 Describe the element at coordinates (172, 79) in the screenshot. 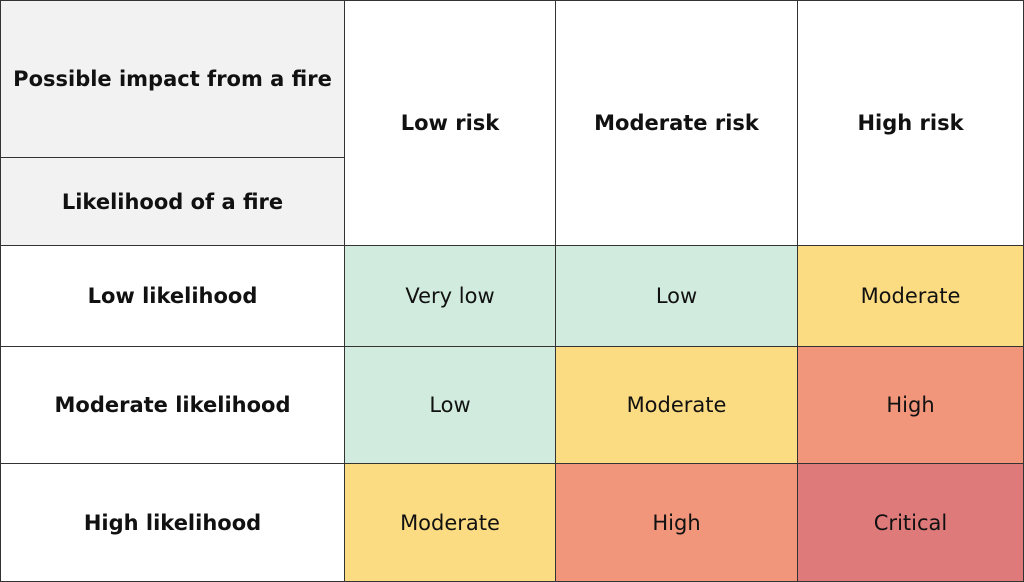

I see `corner-impact-label: Possible impact from a fire` at that location.